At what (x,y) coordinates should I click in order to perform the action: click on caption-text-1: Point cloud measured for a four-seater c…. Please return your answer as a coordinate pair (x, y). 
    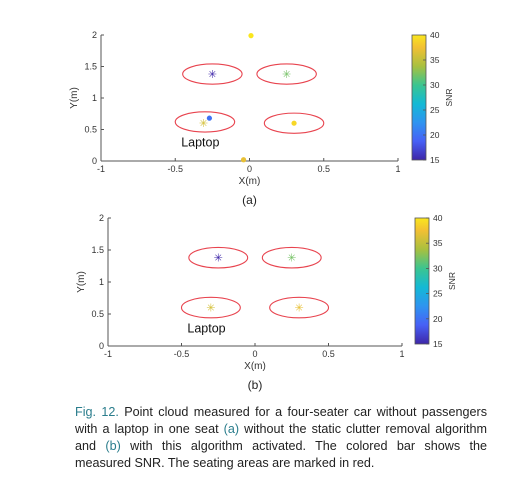
    Looking at the image, I should click on (281, 420).